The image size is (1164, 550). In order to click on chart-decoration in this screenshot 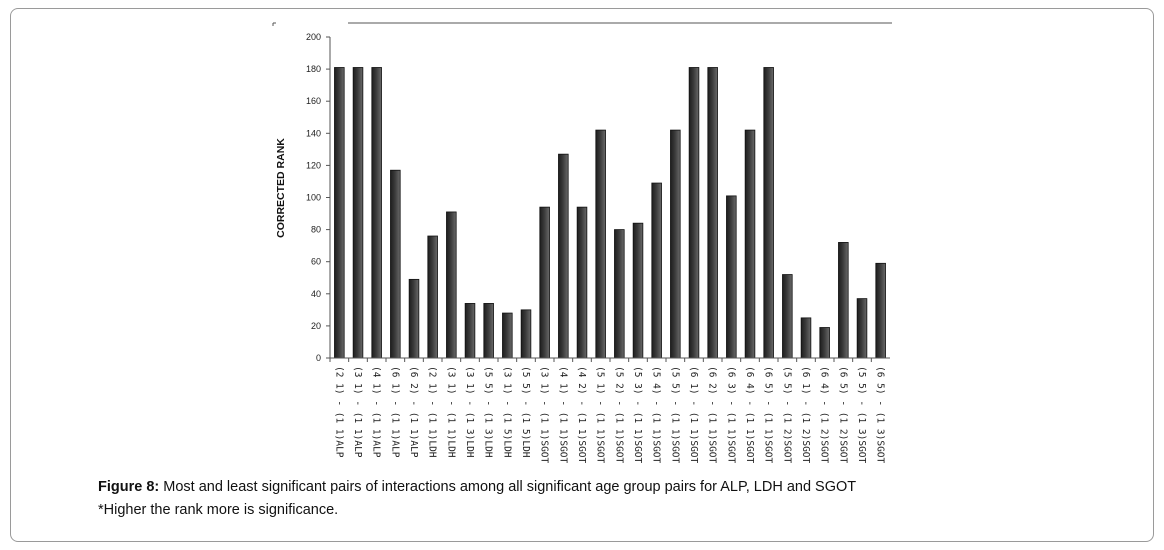, I will do `click(582, 24)`.